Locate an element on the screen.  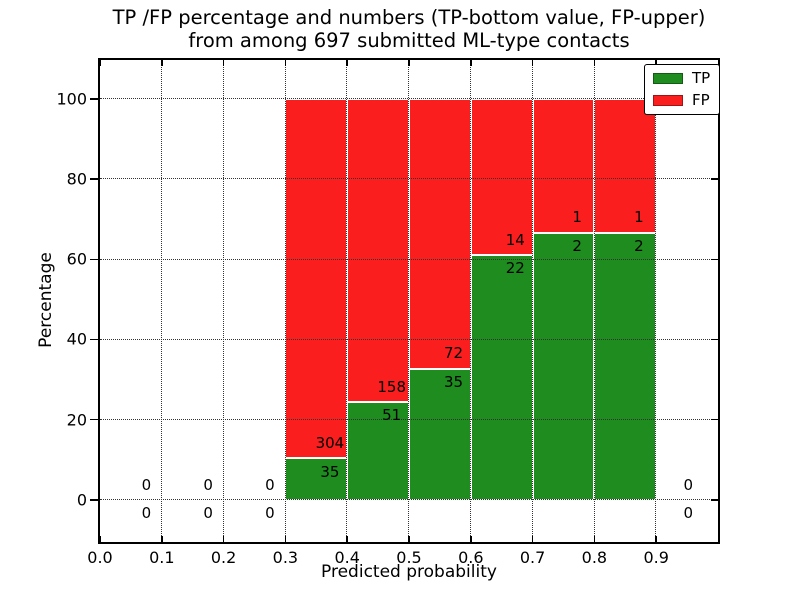
y-tick-label: 20 is located at coordinates (76, 420).